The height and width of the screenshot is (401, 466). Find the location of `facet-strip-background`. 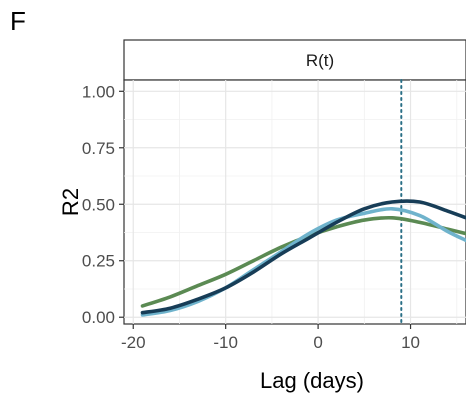

facet-strip-background is located at coordinates (294, 60).